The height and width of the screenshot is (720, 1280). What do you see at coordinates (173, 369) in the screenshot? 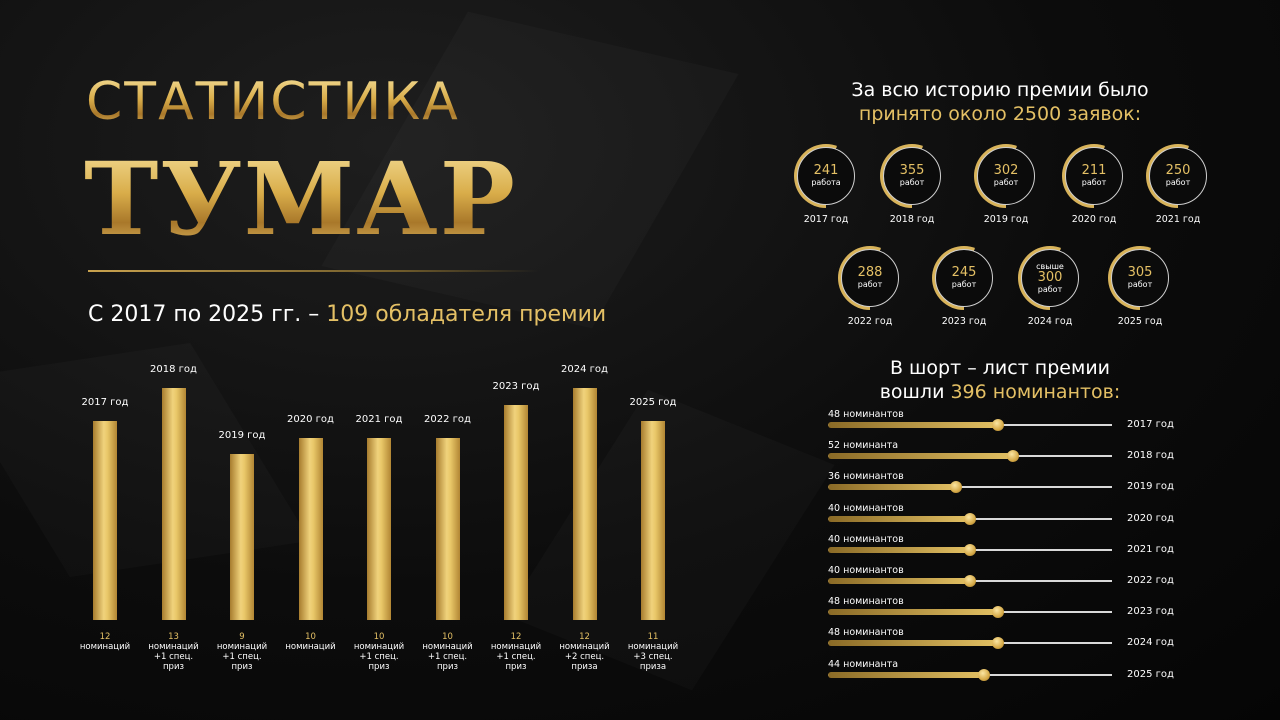
I see `bar-year-label: 2018 год` at bounding box center [173, 369].